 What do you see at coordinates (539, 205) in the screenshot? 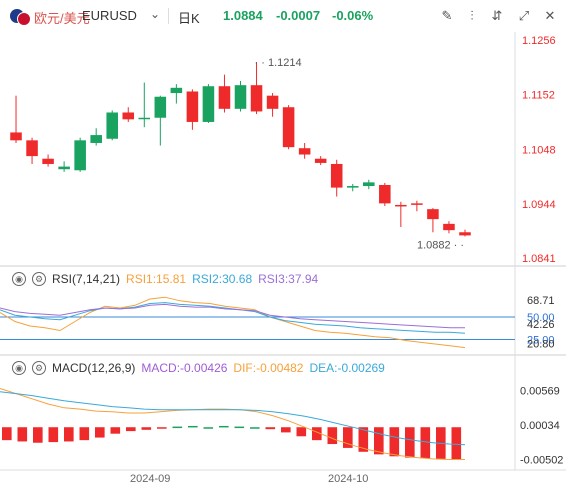
I see `price-tick-label: 1.0944` at bounding box center [539, 205].